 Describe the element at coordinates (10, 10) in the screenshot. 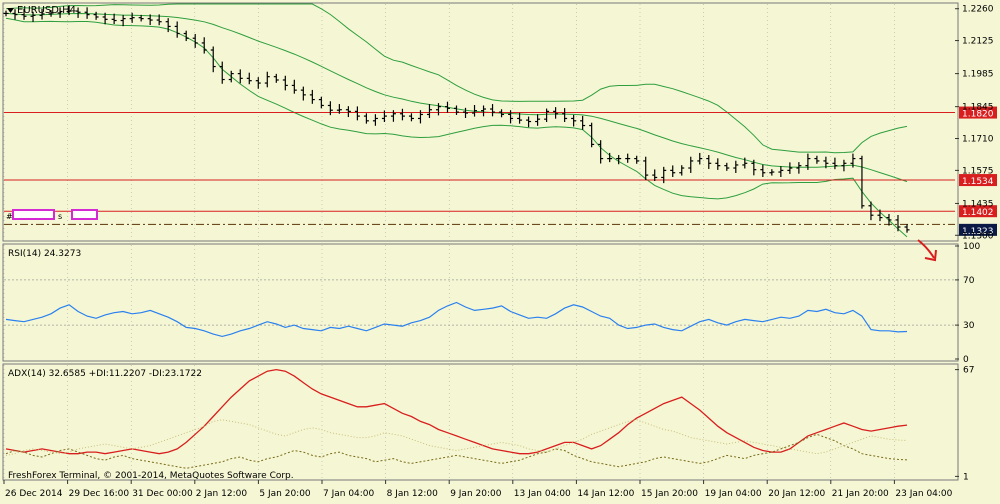

I see `triangle-down-icon` at that location.